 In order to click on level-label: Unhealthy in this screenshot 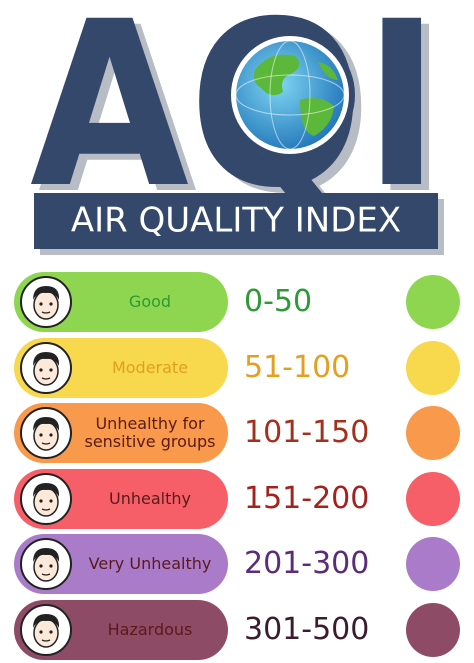, I will do `click(150, 498)`.